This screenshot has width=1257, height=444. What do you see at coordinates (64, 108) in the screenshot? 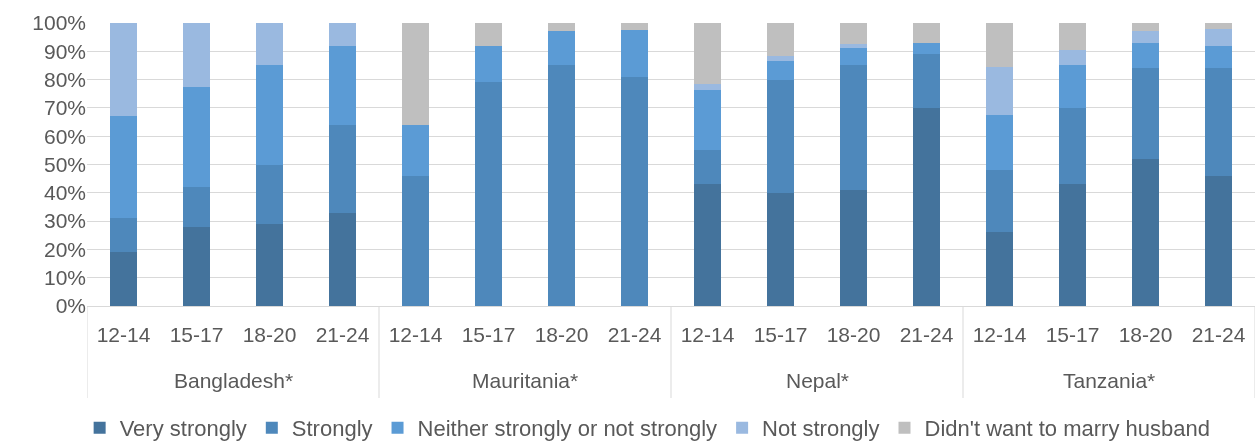
I see `y-tick-label: 70%` at bounding box center [64, 108].